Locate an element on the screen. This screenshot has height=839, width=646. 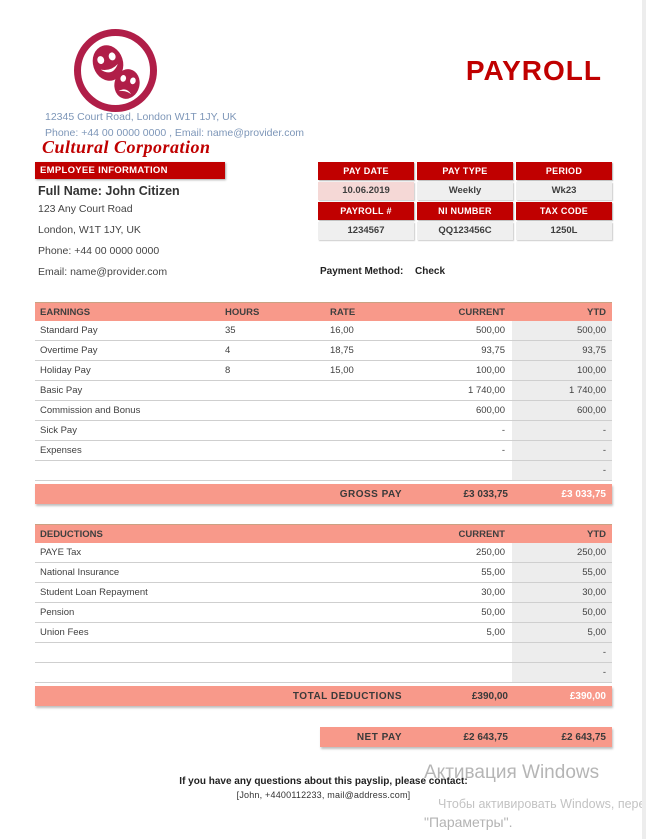
tax-code-value: 1250L is located at coordinates (564, 231).